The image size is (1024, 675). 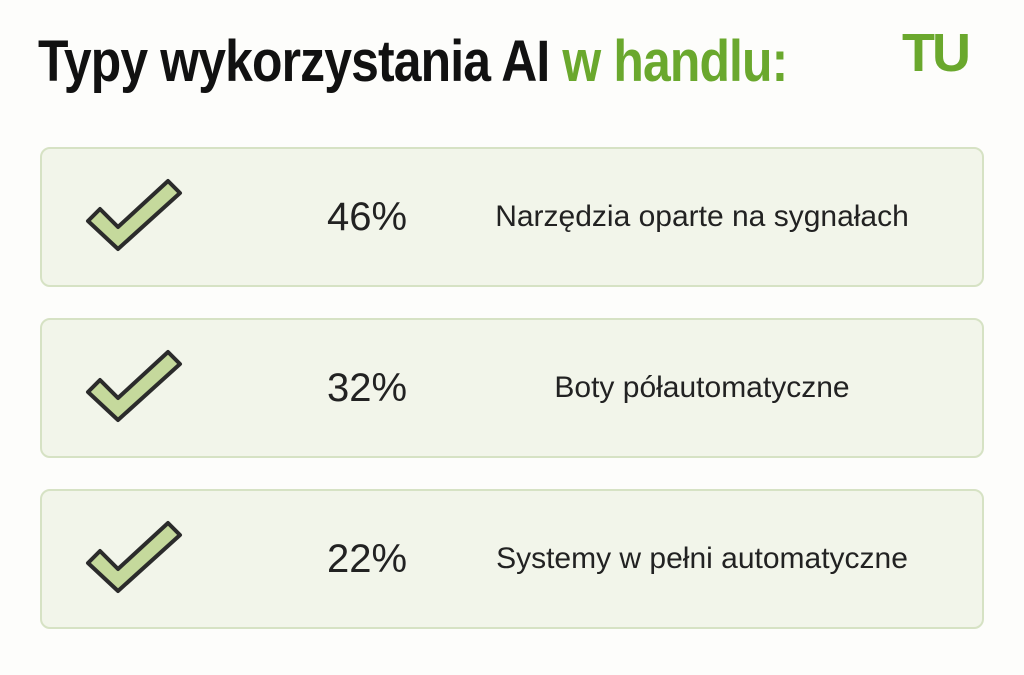 What do you see at coordinates (675, 61) in the screenshot?
I see `title-accent: w handlu:` at bounding box center [675, 61].